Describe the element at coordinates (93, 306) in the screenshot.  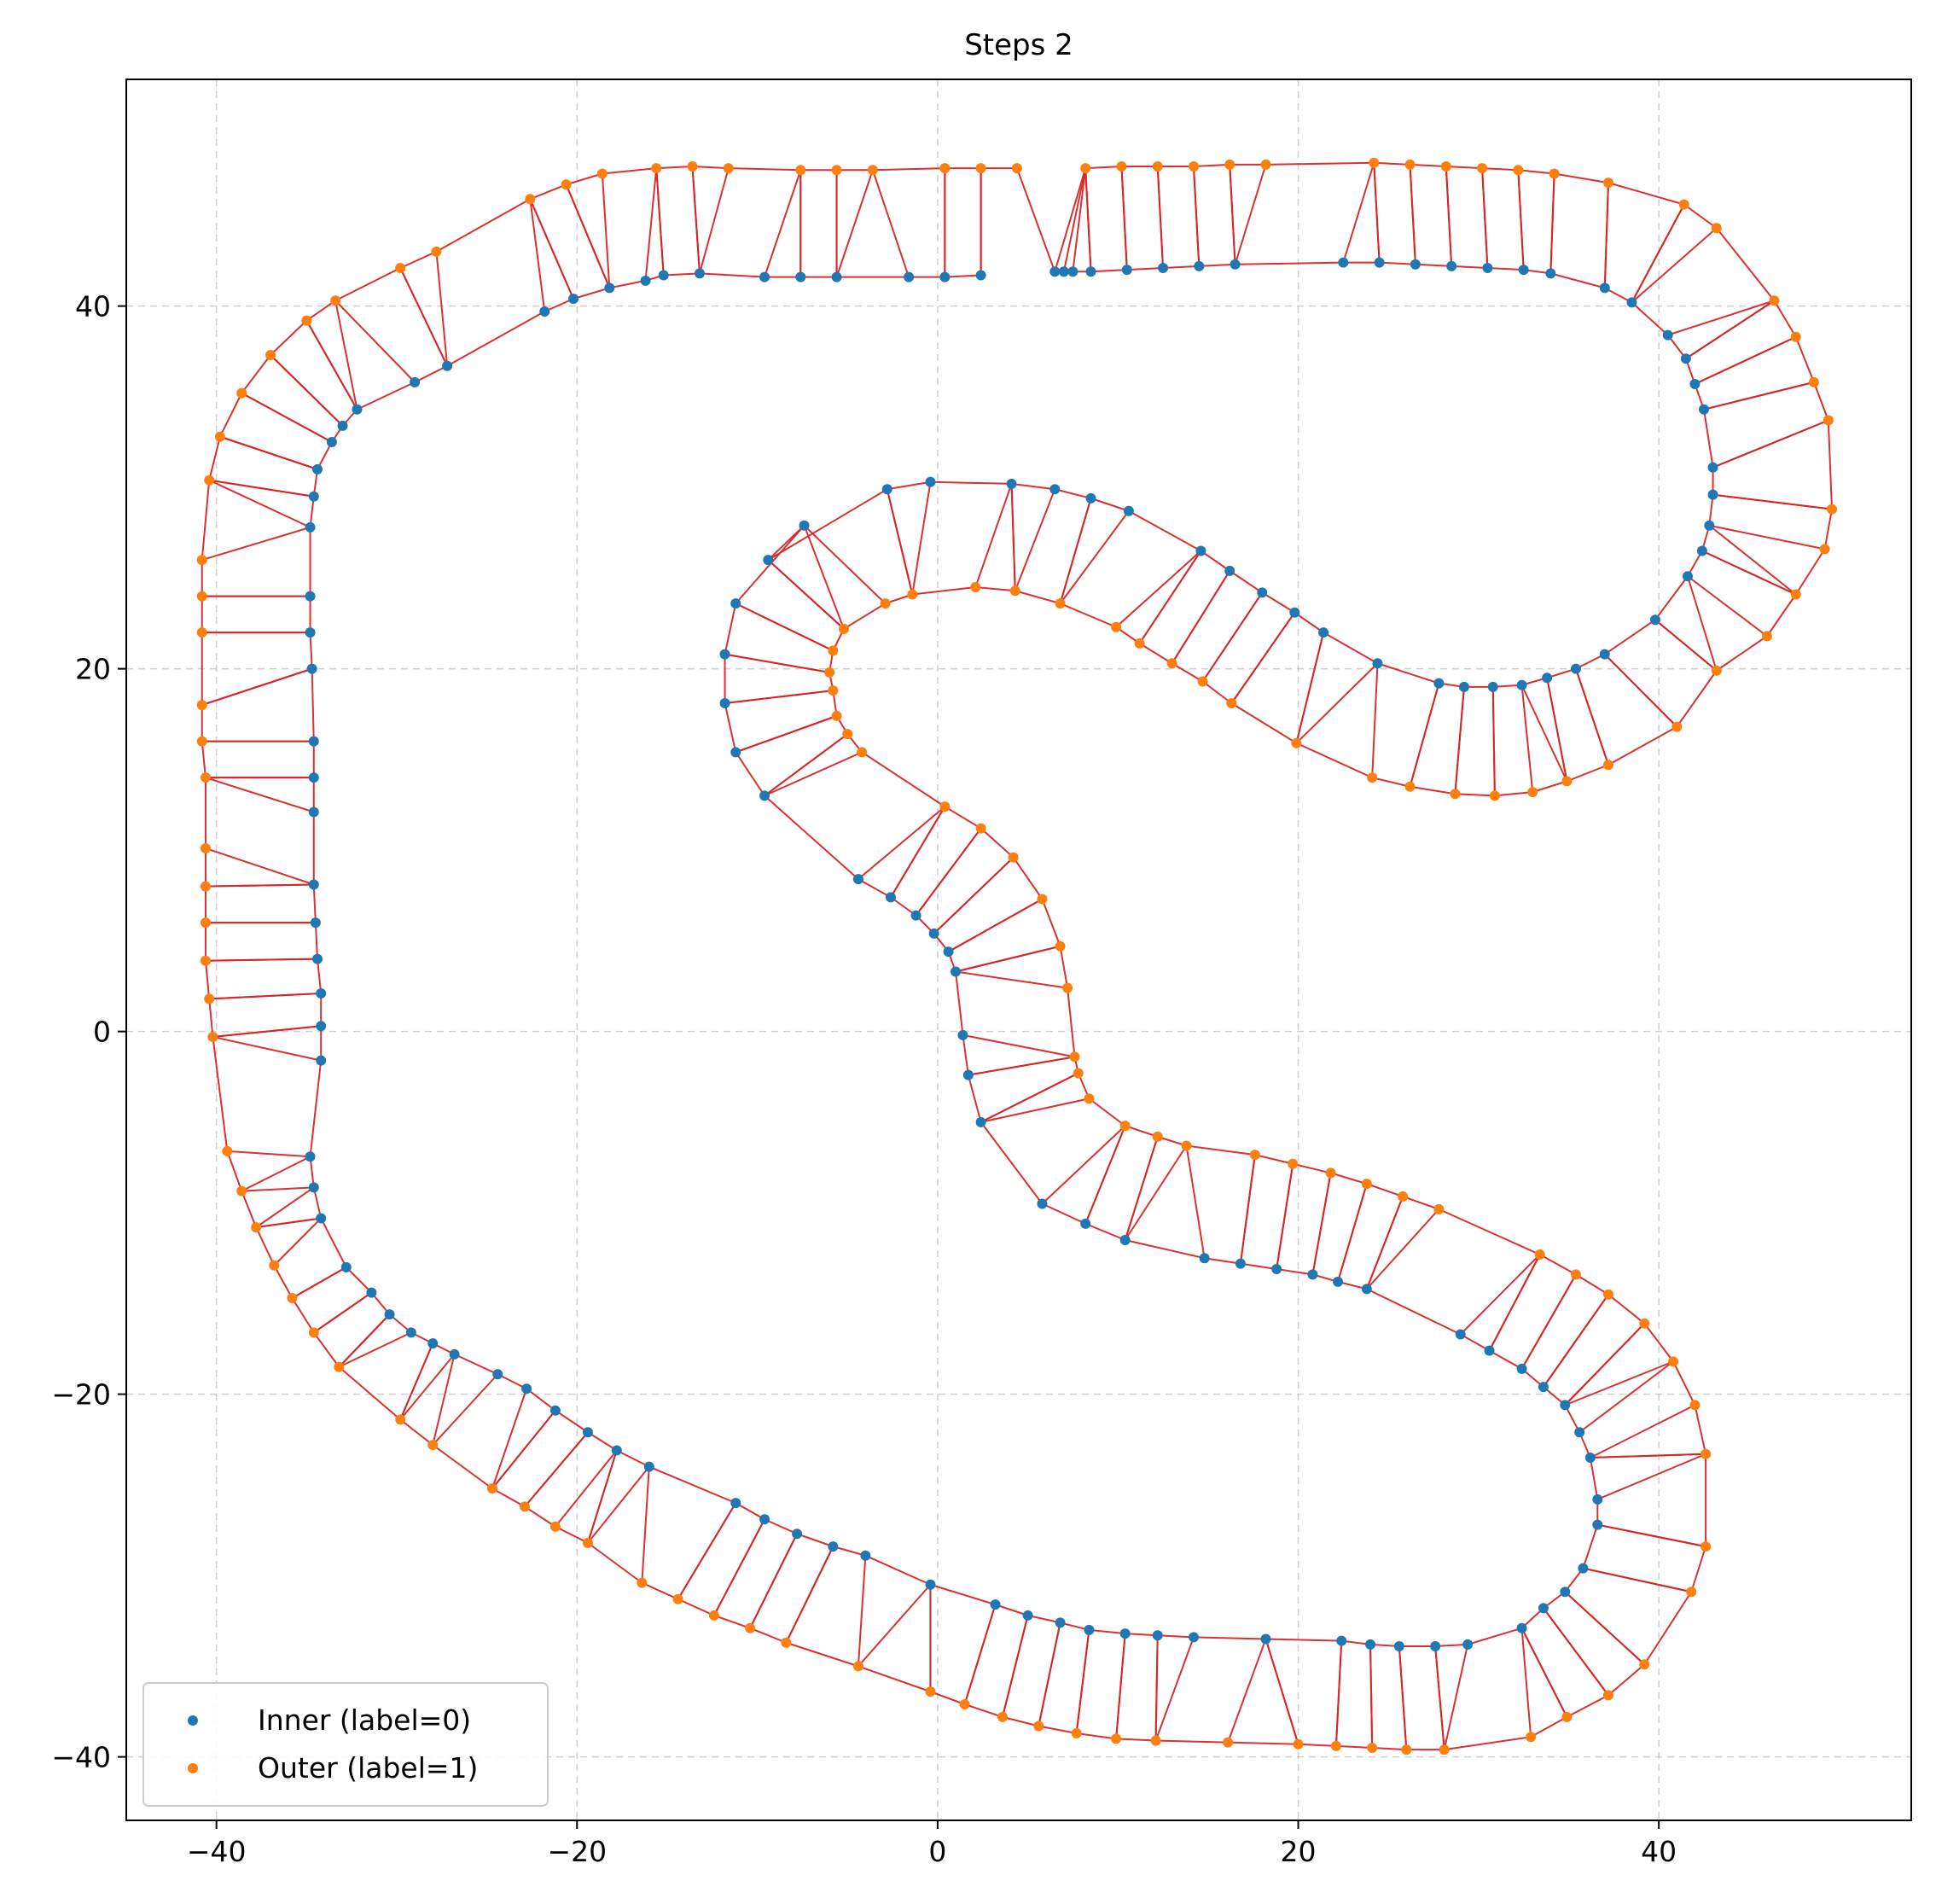
I see `y-tick-label: 40` at that location.